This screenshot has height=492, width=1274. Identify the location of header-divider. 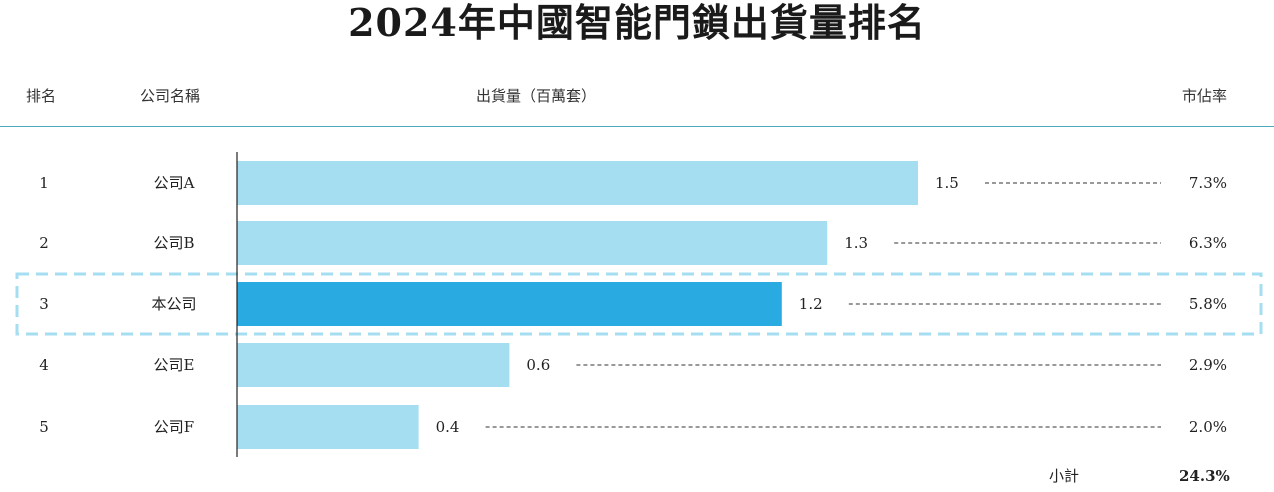
(637, 126).